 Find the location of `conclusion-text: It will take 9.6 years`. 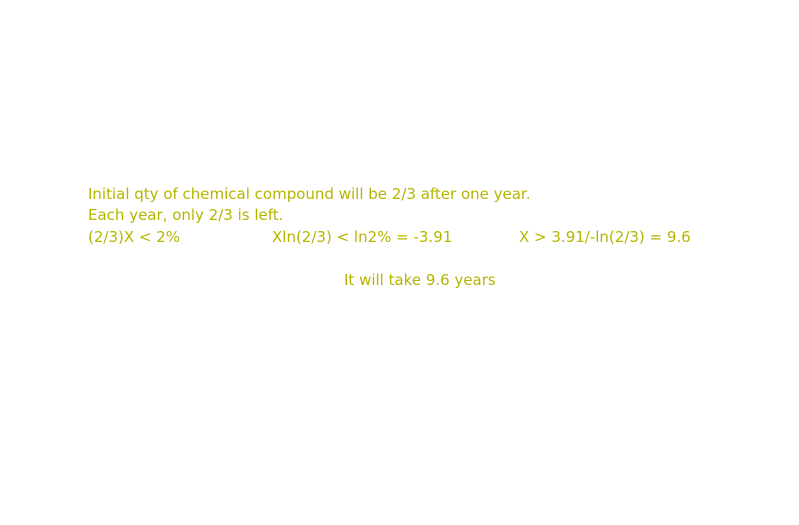

conclusion-text: It will take 9.6 years is located at coordinates (420, 280).